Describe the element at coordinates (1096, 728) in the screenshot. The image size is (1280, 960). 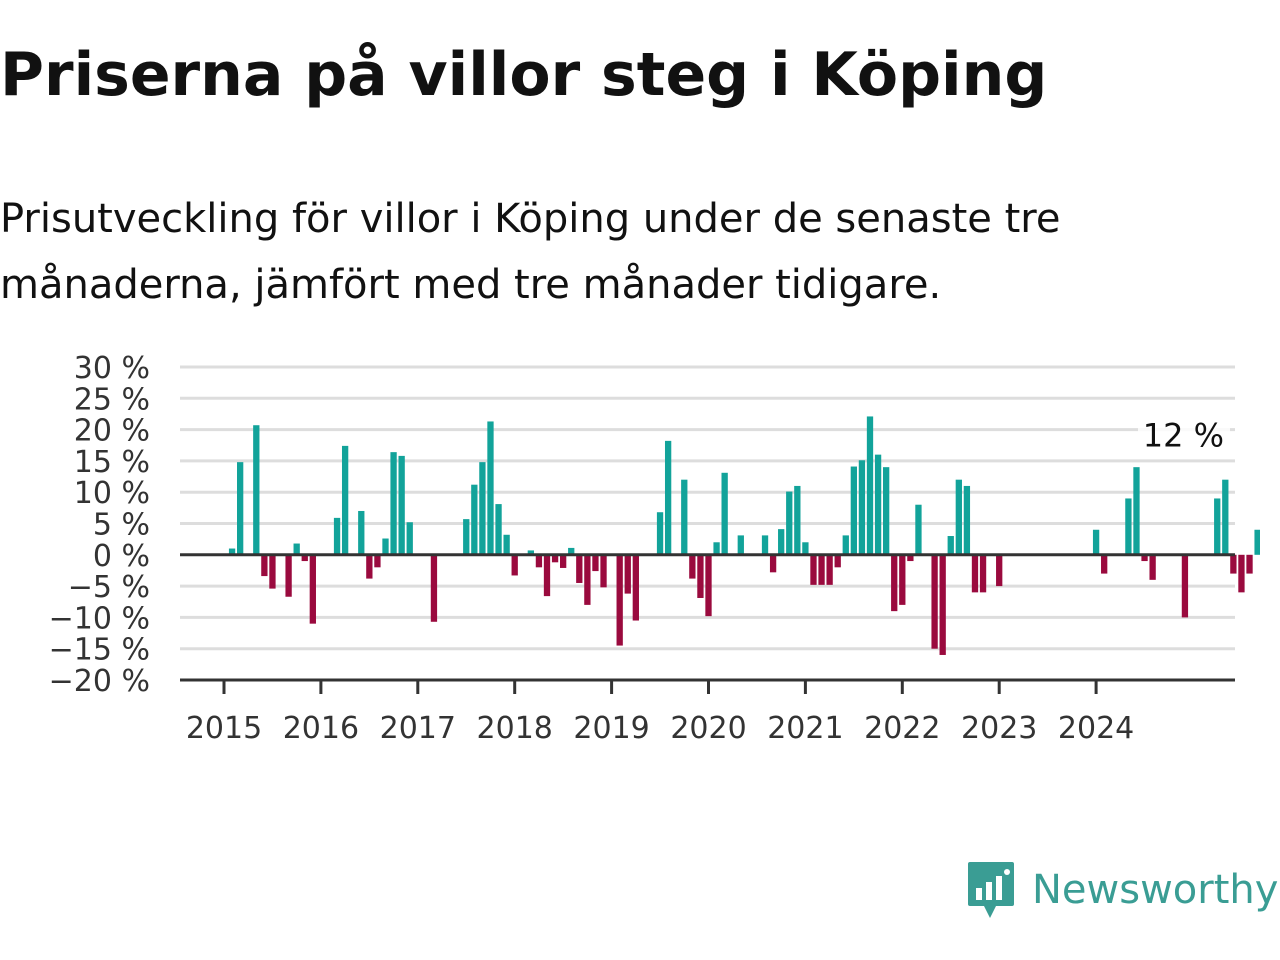
I see `x-tick-label: 2024` at that location.